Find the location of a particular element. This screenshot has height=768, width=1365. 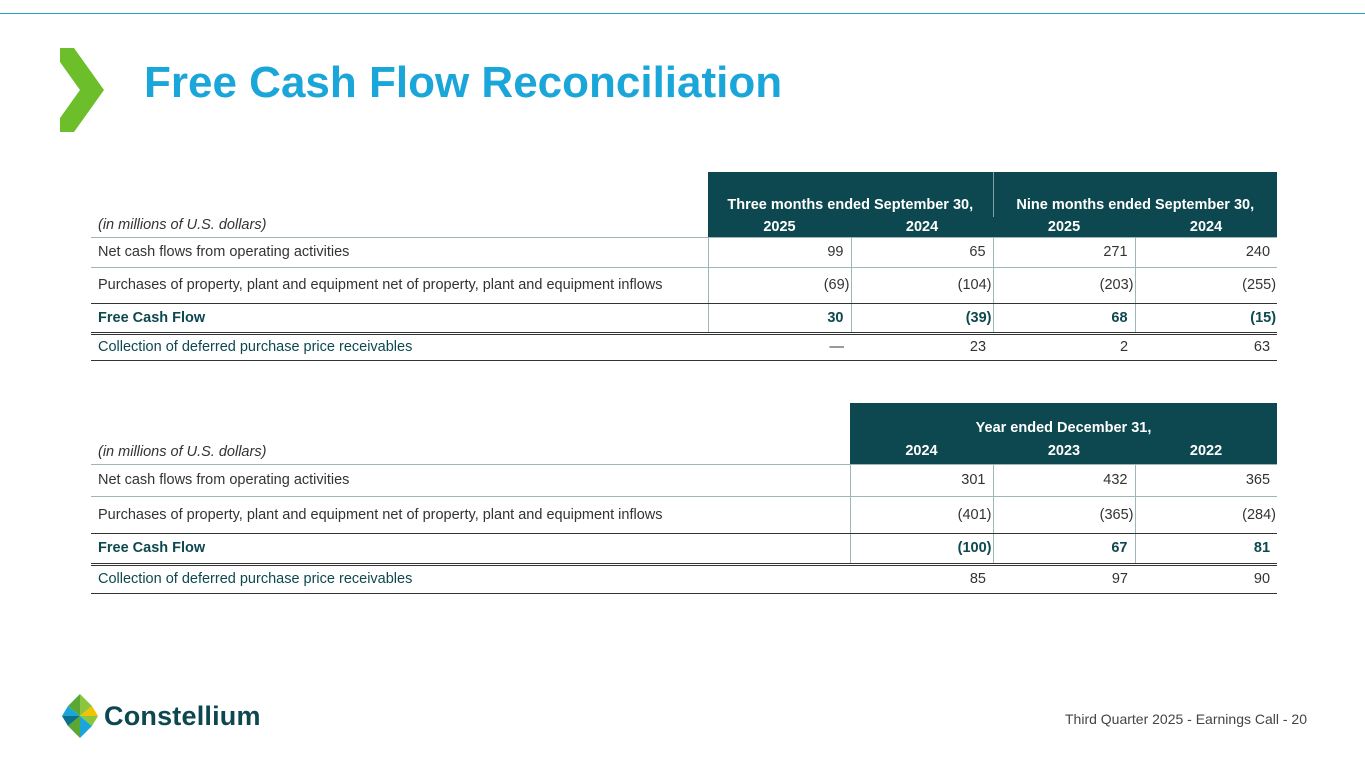

cell-value: 365 is located at coordinates (1206, 480).